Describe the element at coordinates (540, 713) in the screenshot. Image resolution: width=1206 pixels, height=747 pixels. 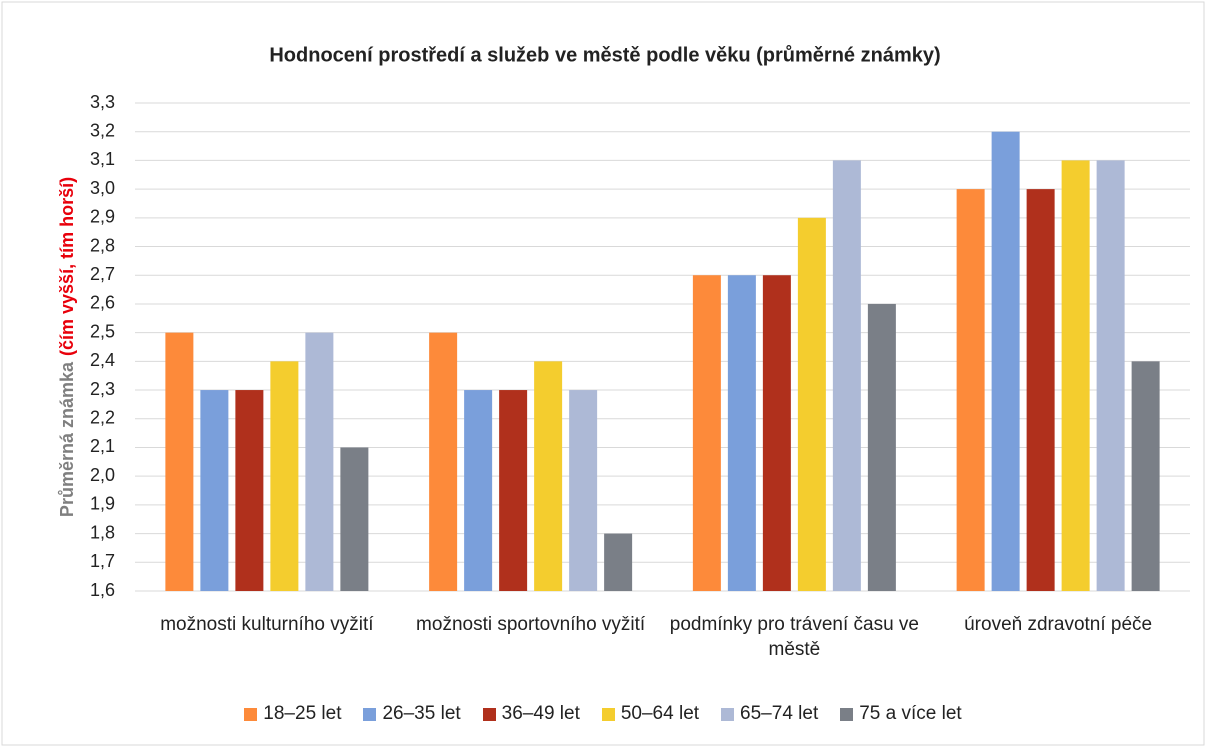
I see `legend-label: 36–49 let` at that location.